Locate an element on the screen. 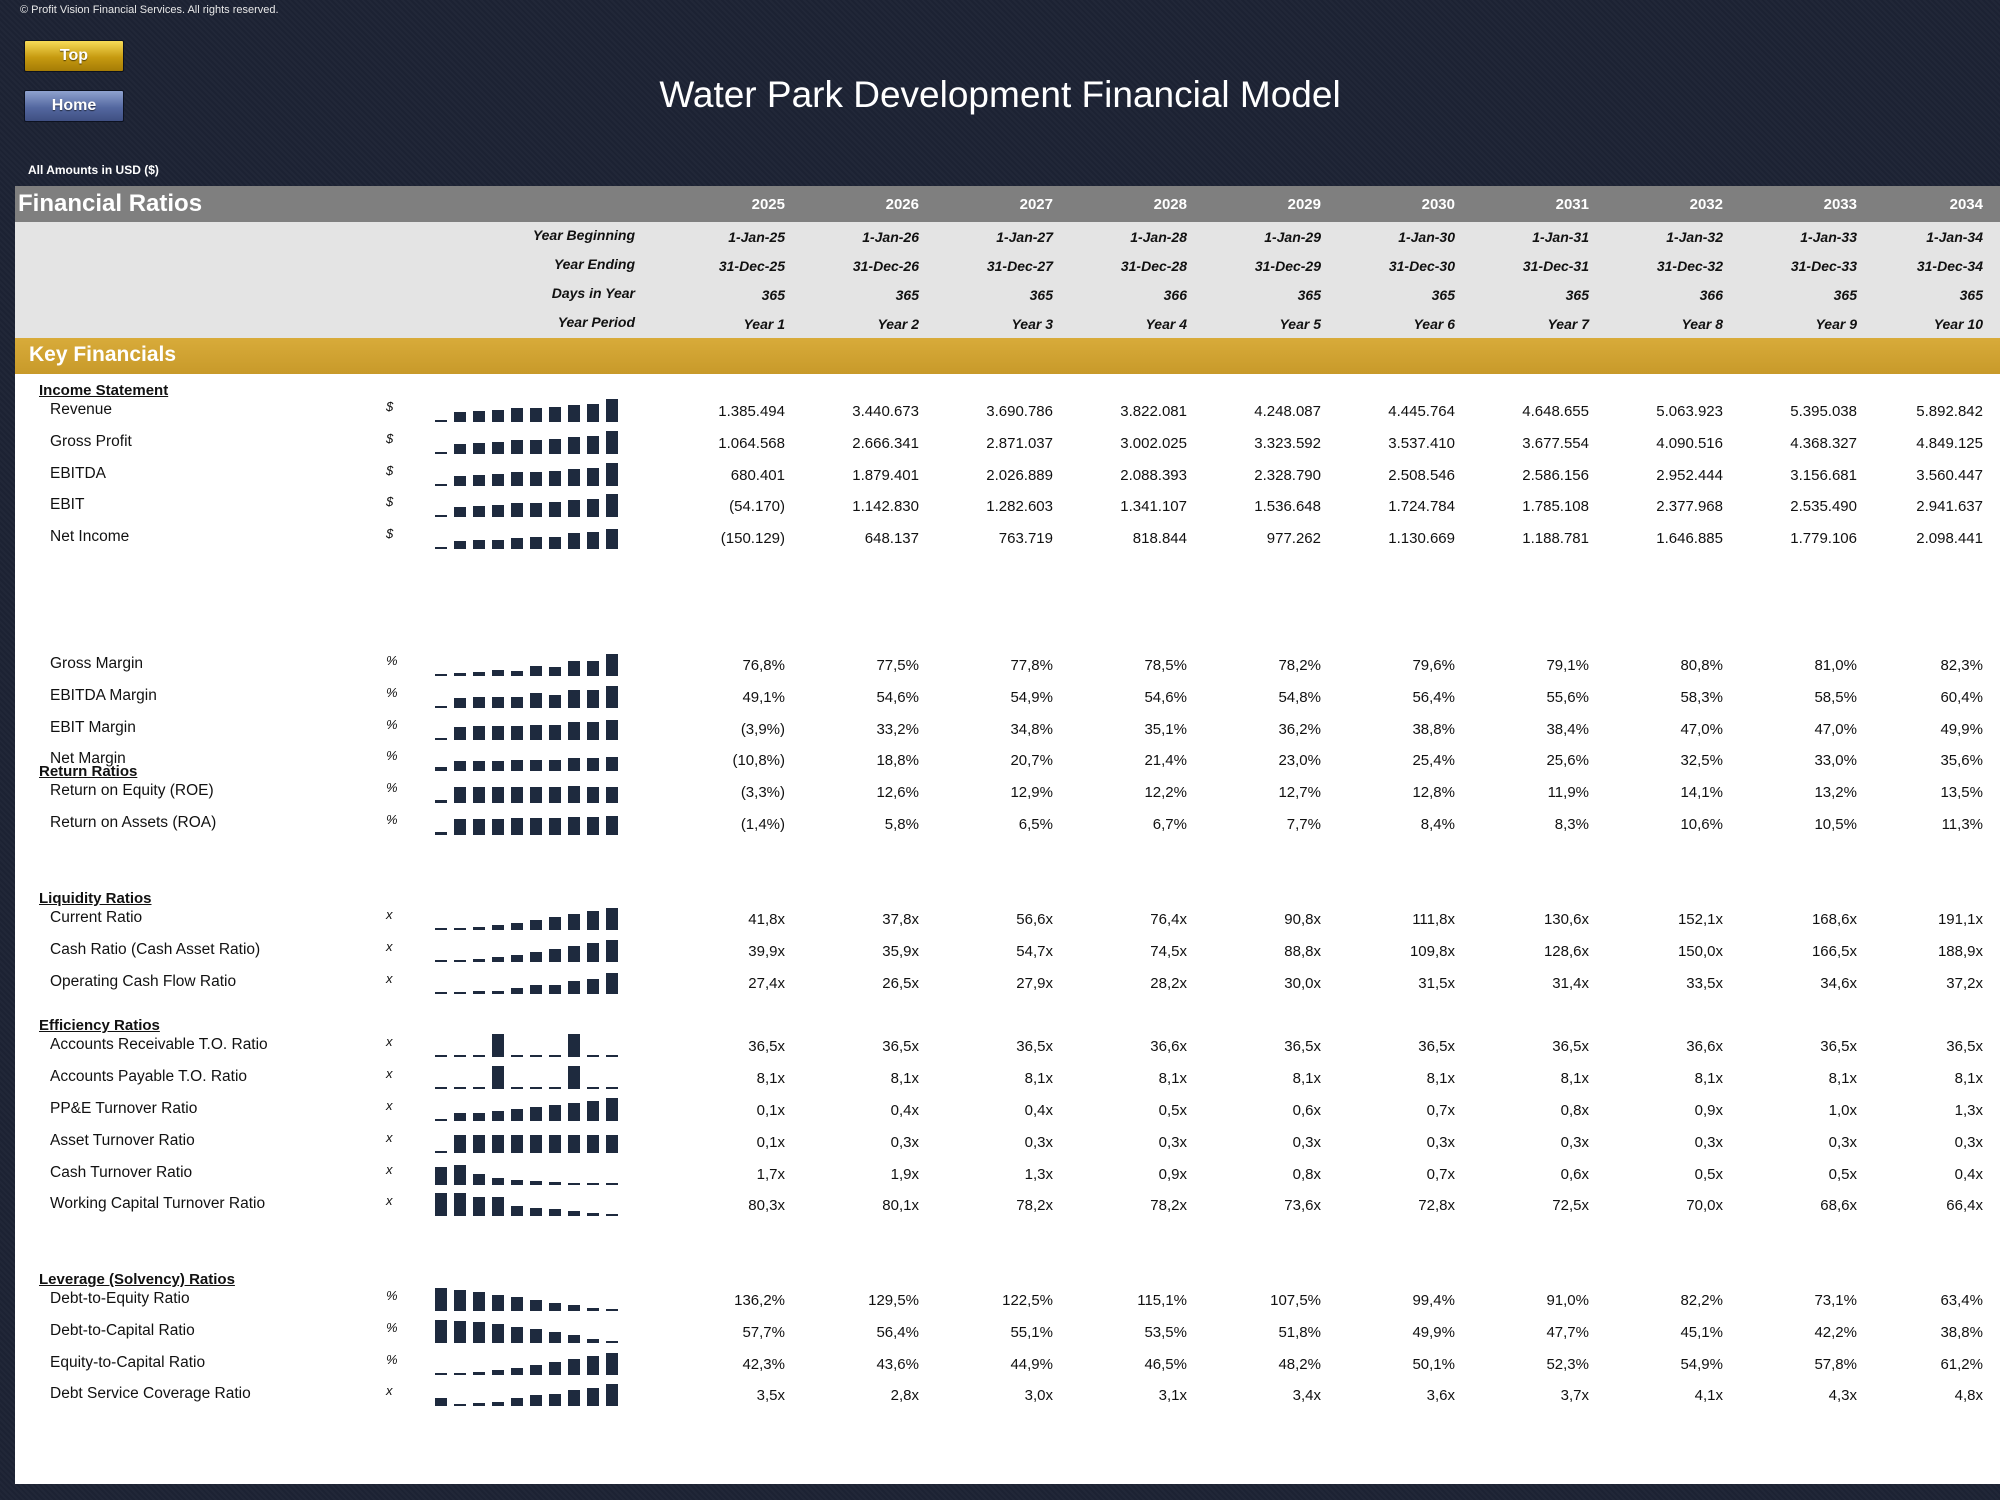 The image size is (2000, 1500). ratio-label: Cash Turnover Ratio is located at coordinates (121, 1172).